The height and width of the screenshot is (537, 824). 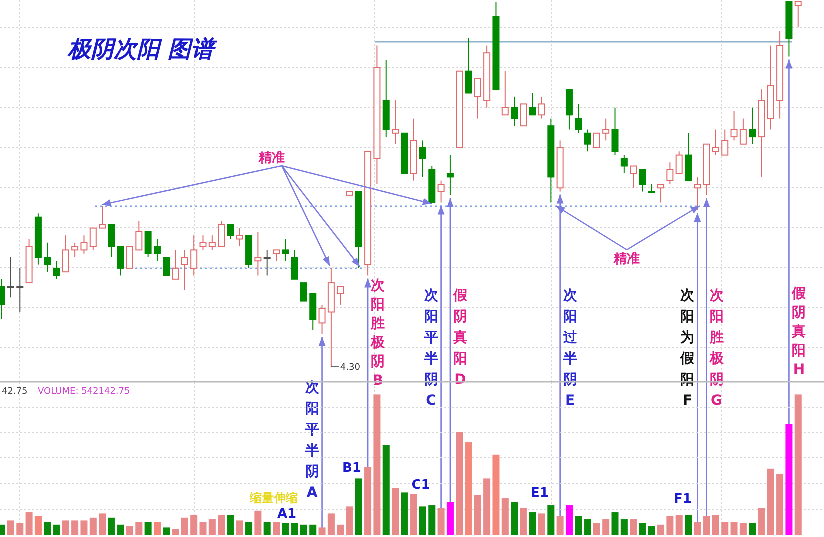 What do you see at coordinates (271, 158) in the screenshot?
I see `annotation: 精准` at bounding box center [271, 158].